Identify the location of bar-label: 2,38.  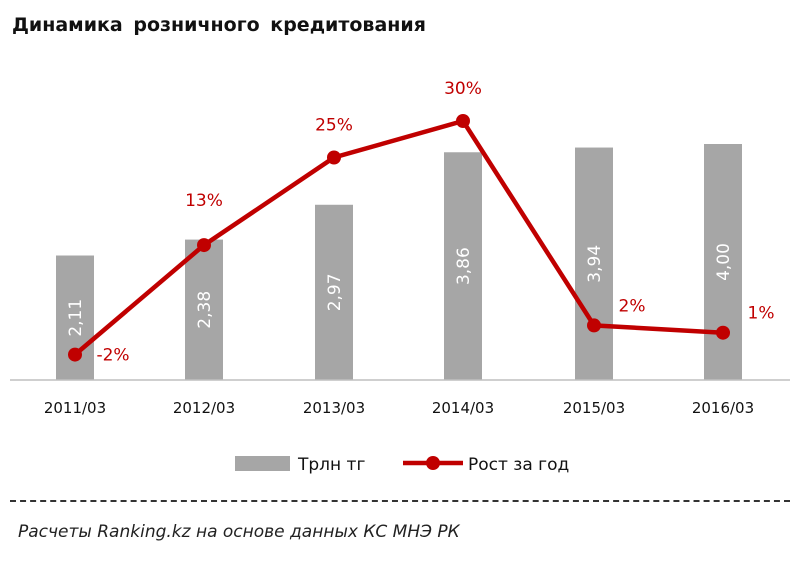
(205, 310).